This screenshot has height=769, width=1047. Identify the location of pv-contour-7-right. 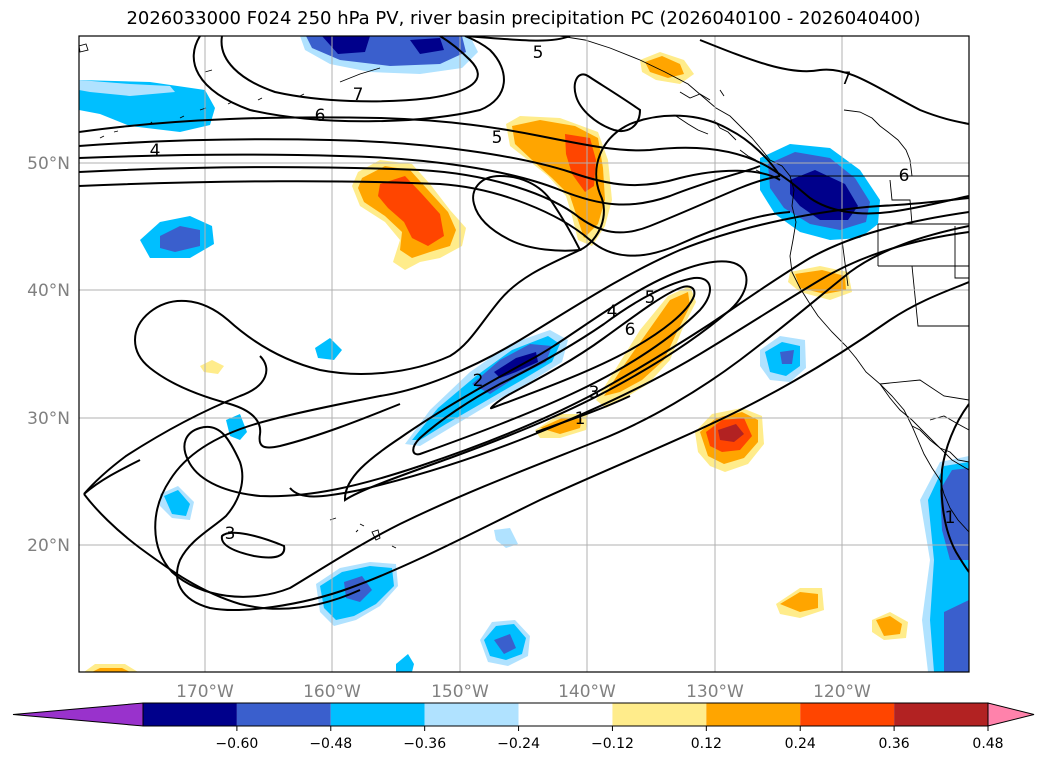
(834, 82).